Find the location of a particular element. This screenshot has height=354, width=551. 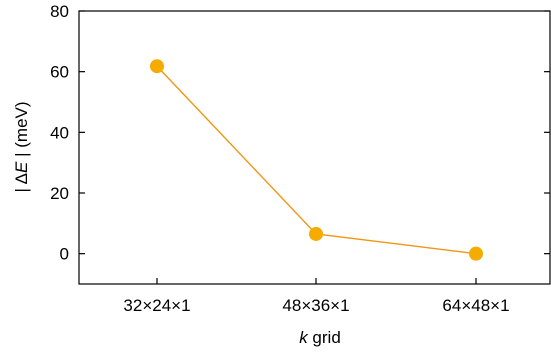

y-axis-label: | ΔE | (meV) is located at coordinates (21, 146).